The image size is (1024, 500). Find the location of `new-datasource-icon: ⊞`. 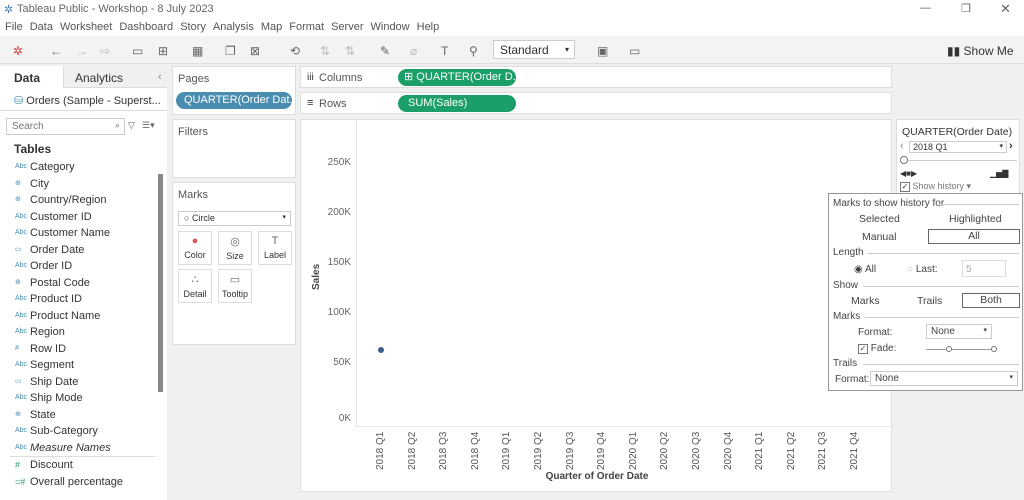

new-datasource-icon: ⊞ is located at coordinates (163, 51).